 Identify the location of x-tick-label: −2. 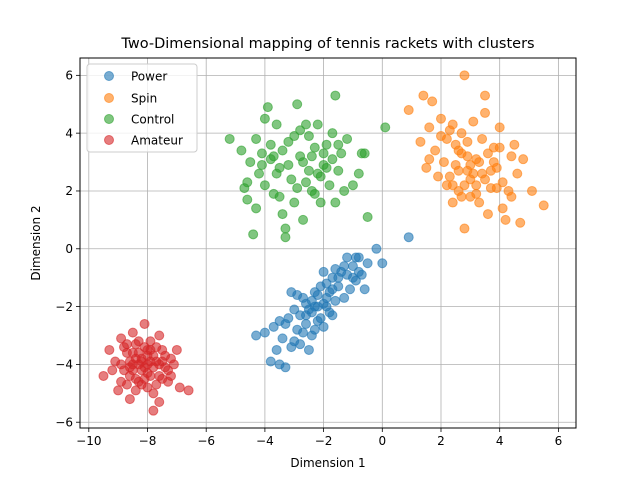
(324, 441).